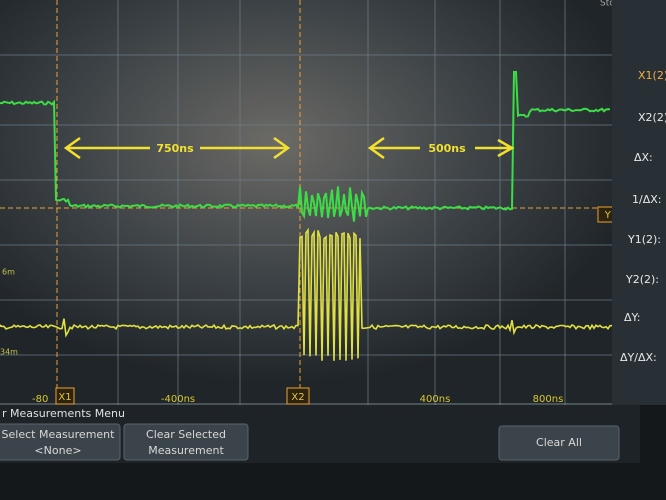  Describe the element at coordinates (59, 434) in the screenshot. I see `button-label: Select Measurement` at that location.